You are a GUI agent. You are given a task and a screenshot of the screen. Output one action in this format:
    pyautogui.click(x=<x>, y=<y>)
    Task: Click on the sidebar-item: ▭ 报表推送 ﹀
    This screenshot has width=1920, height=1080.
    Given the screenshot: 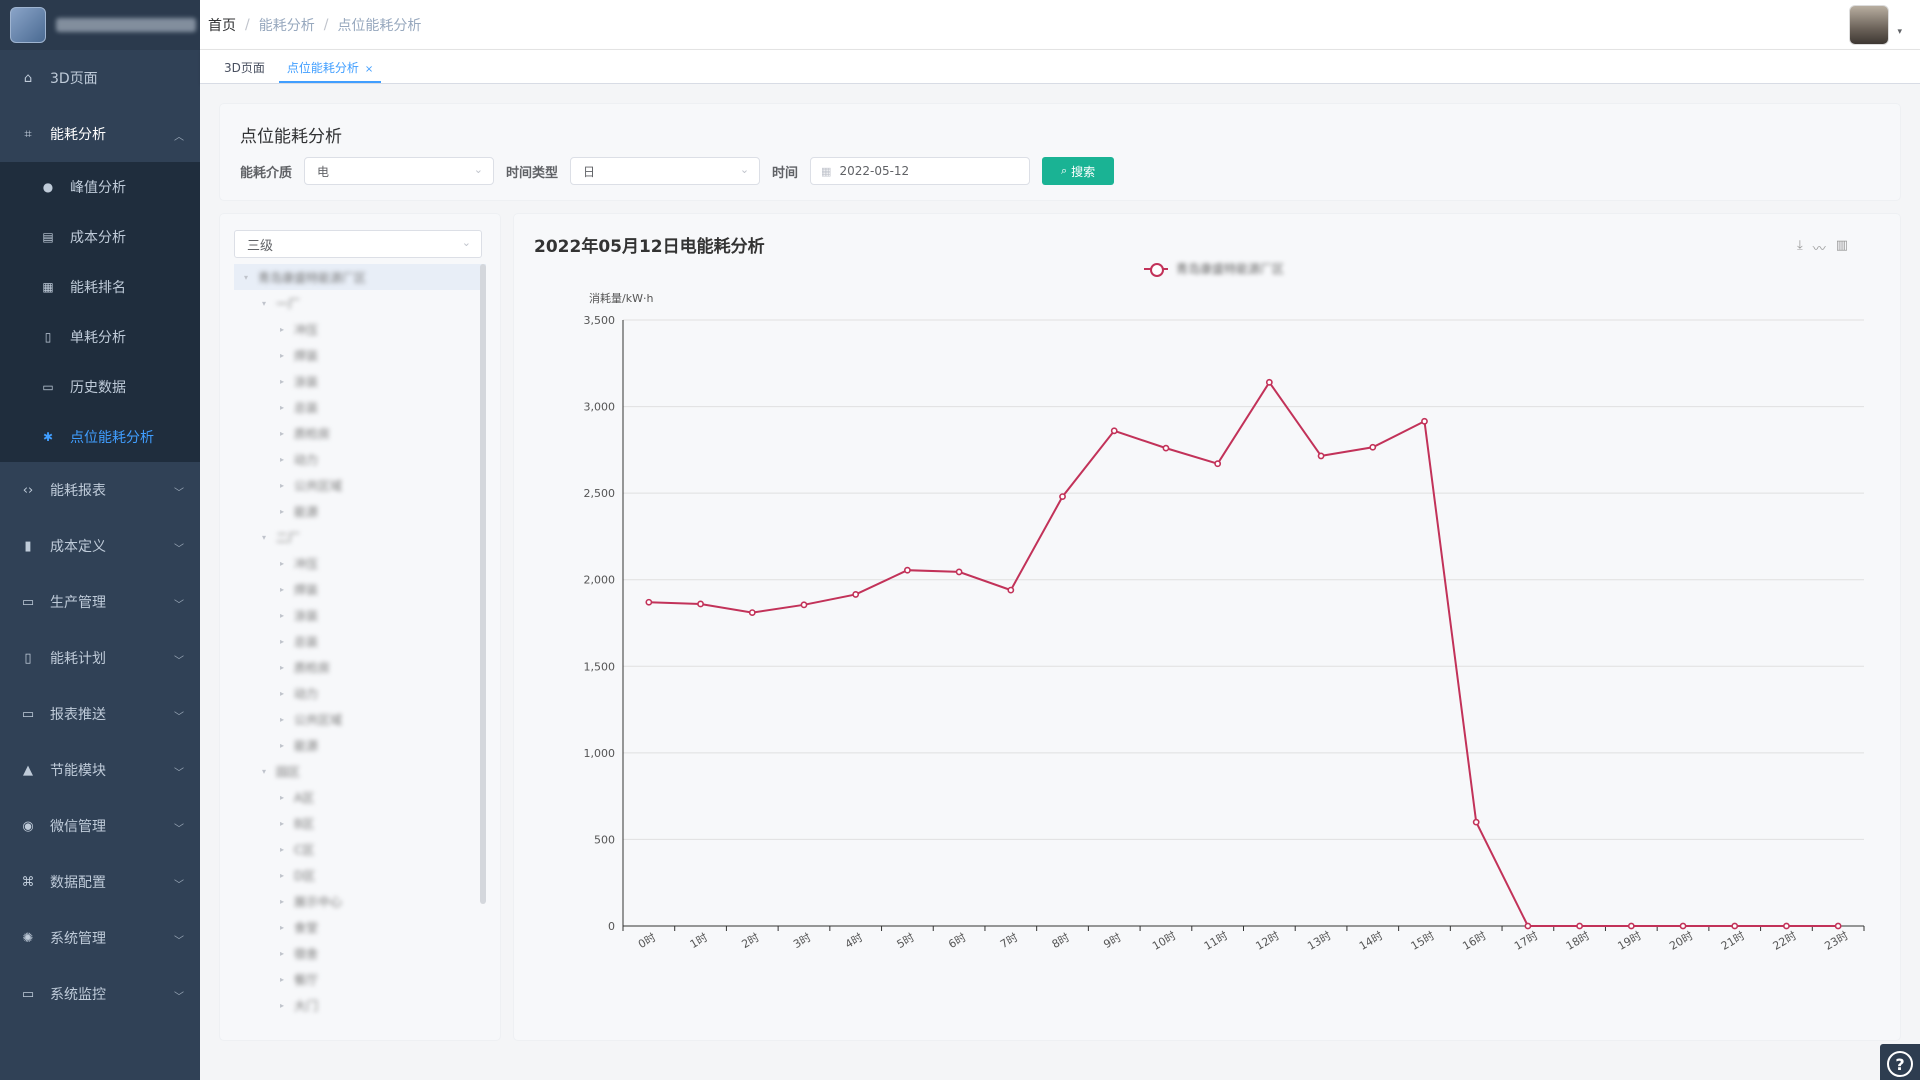 What is the action you would take?
    pyautogui.click(x=100, y=714)
    